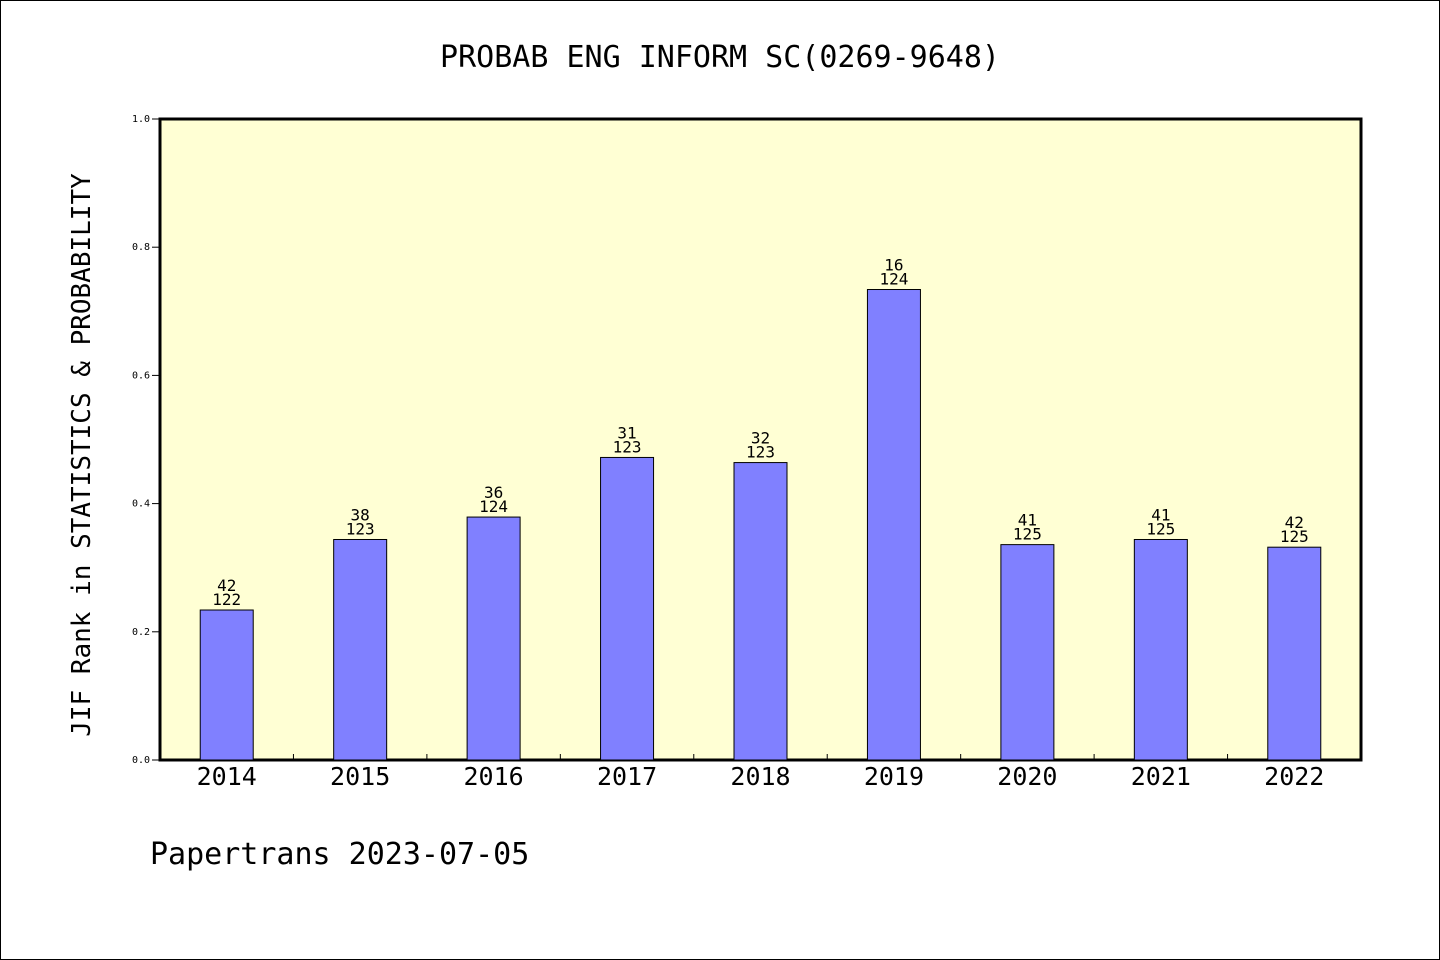 This screenshot has height=960, width=1440. Describe the element at coordinates (141, 247) in the screenshot. I see `y-tick-label: 0.8` at that location.